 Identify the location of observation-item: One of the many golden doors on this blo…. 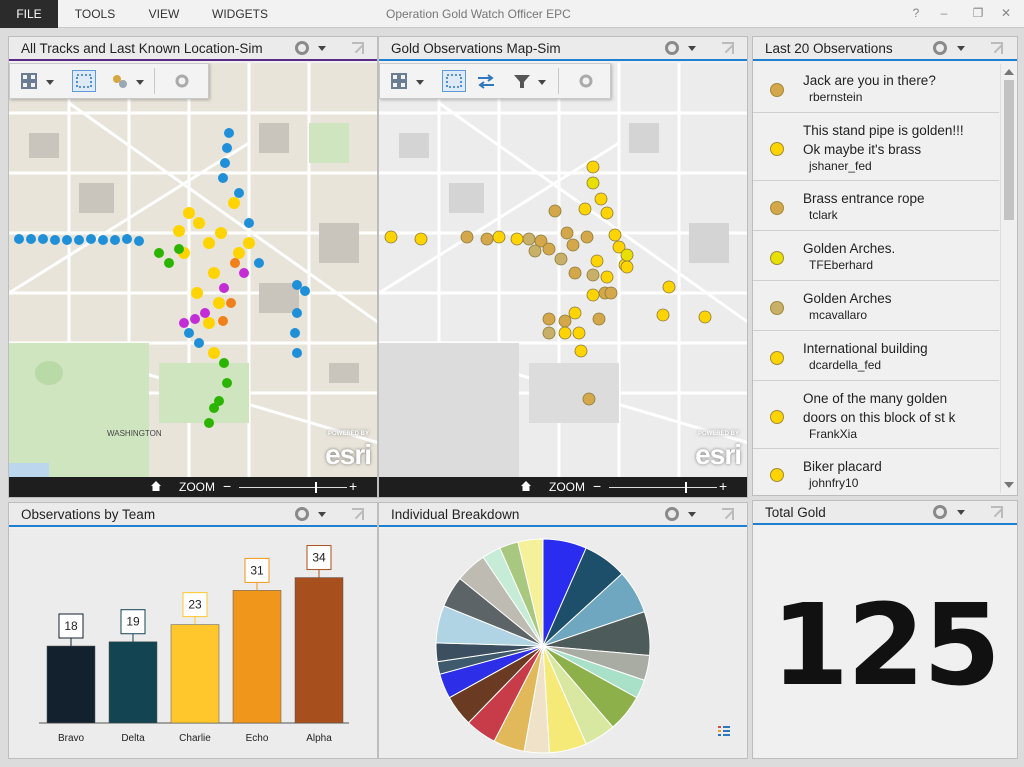
(876, 415).